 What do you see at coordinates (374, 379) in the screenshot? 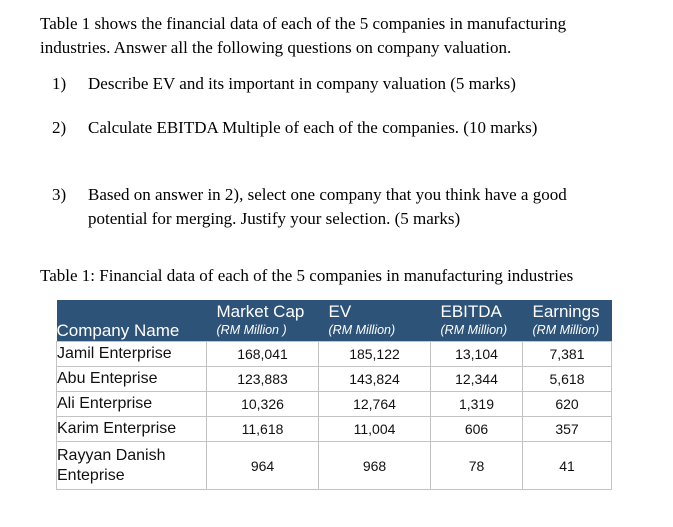
I see `ev-cell: 143,824` at bounding box center [374, 379].